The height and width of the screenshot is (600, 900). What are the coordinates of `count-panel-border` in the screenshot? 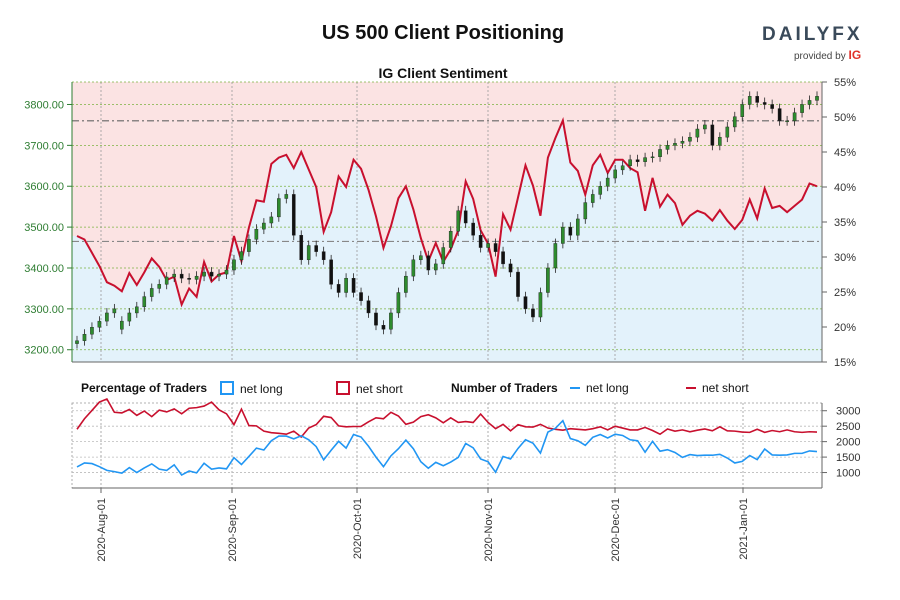 It's located at (447, 445).